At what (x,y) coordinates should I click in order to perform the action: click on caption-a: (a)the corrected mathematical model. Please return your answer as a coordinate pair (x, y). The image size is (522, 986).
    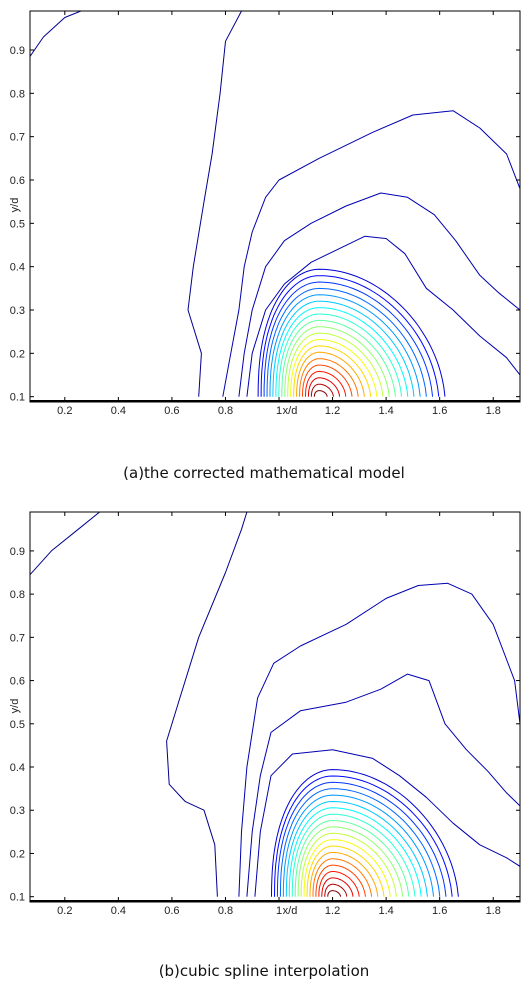
    Looking at the image, I should click on (264, 473).